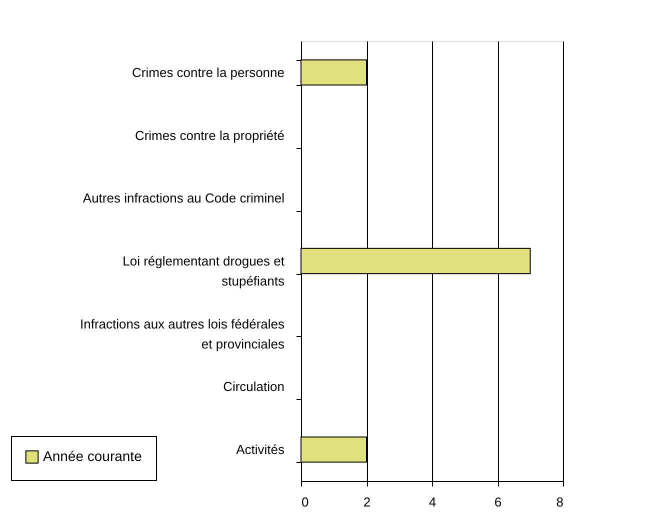 The image size is (650, 524). Describe the element at coordinates (183, 198) in the screenshot. I see `y-tick-label: Autres infractions au Code criminel` at that location.